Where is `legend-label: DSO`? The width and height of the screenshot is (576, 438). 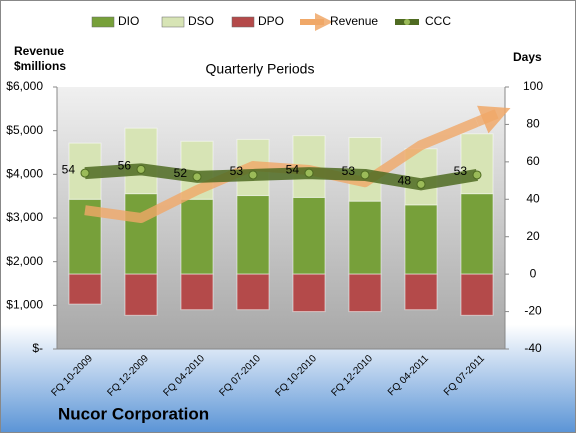 legend-label: DSO is located at coordinates (201, 21).